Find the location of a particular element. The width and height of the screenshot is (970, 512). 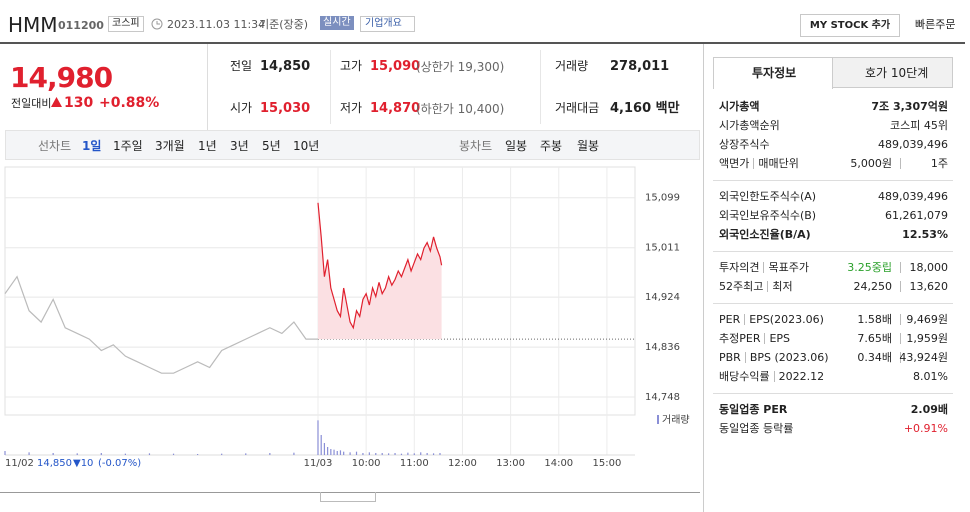

candle-tab: 일봉 is located at coordinates (516, 146).